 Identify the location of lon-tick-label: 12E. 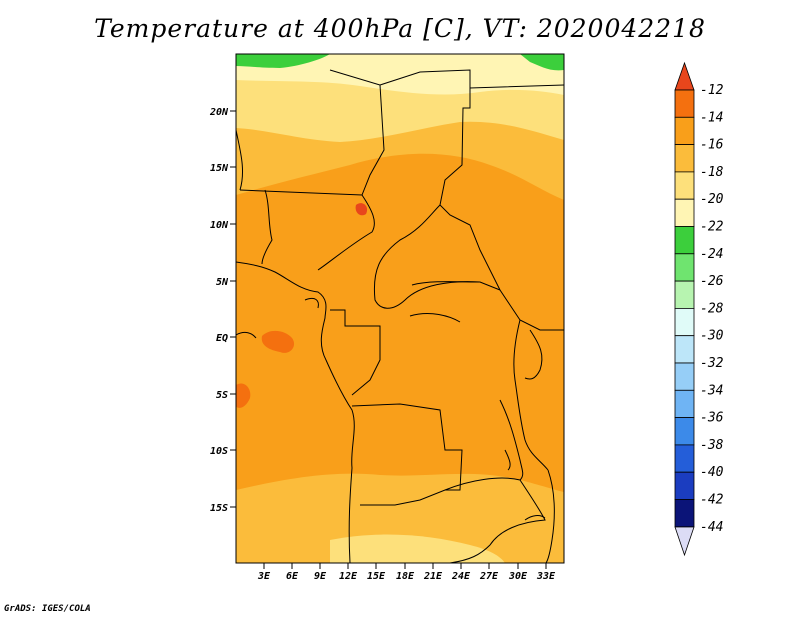
(348, 576).